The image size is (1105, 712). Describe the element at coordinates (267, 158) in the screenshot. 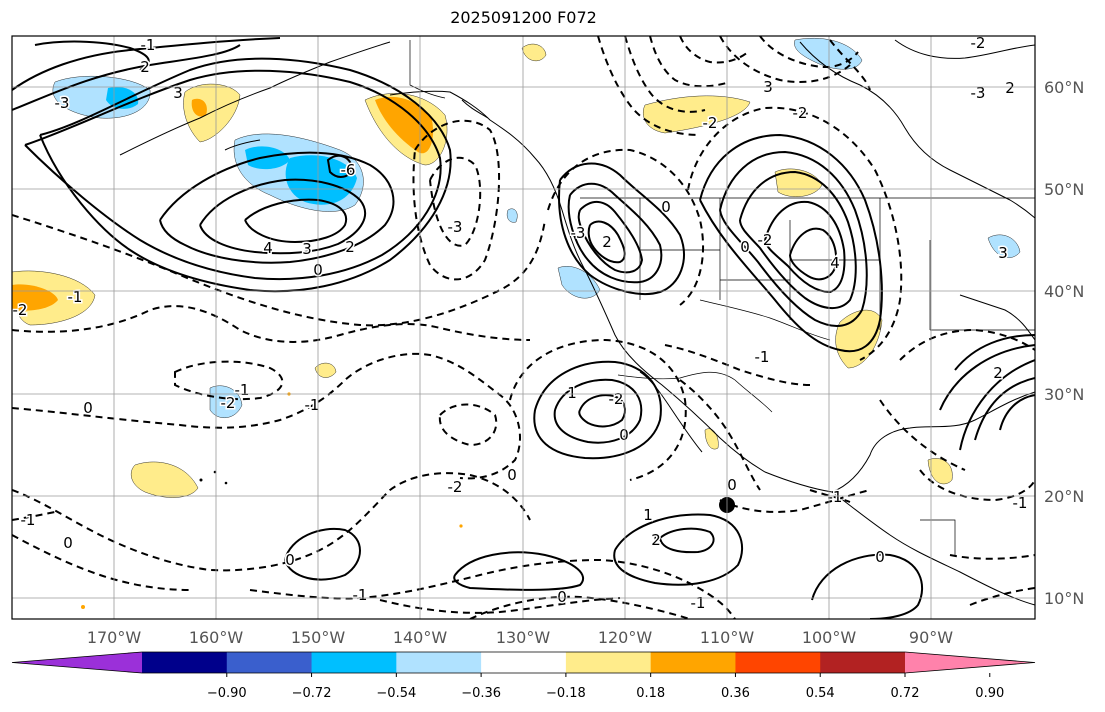

I see `blue-core-west-aleutian` at that location.